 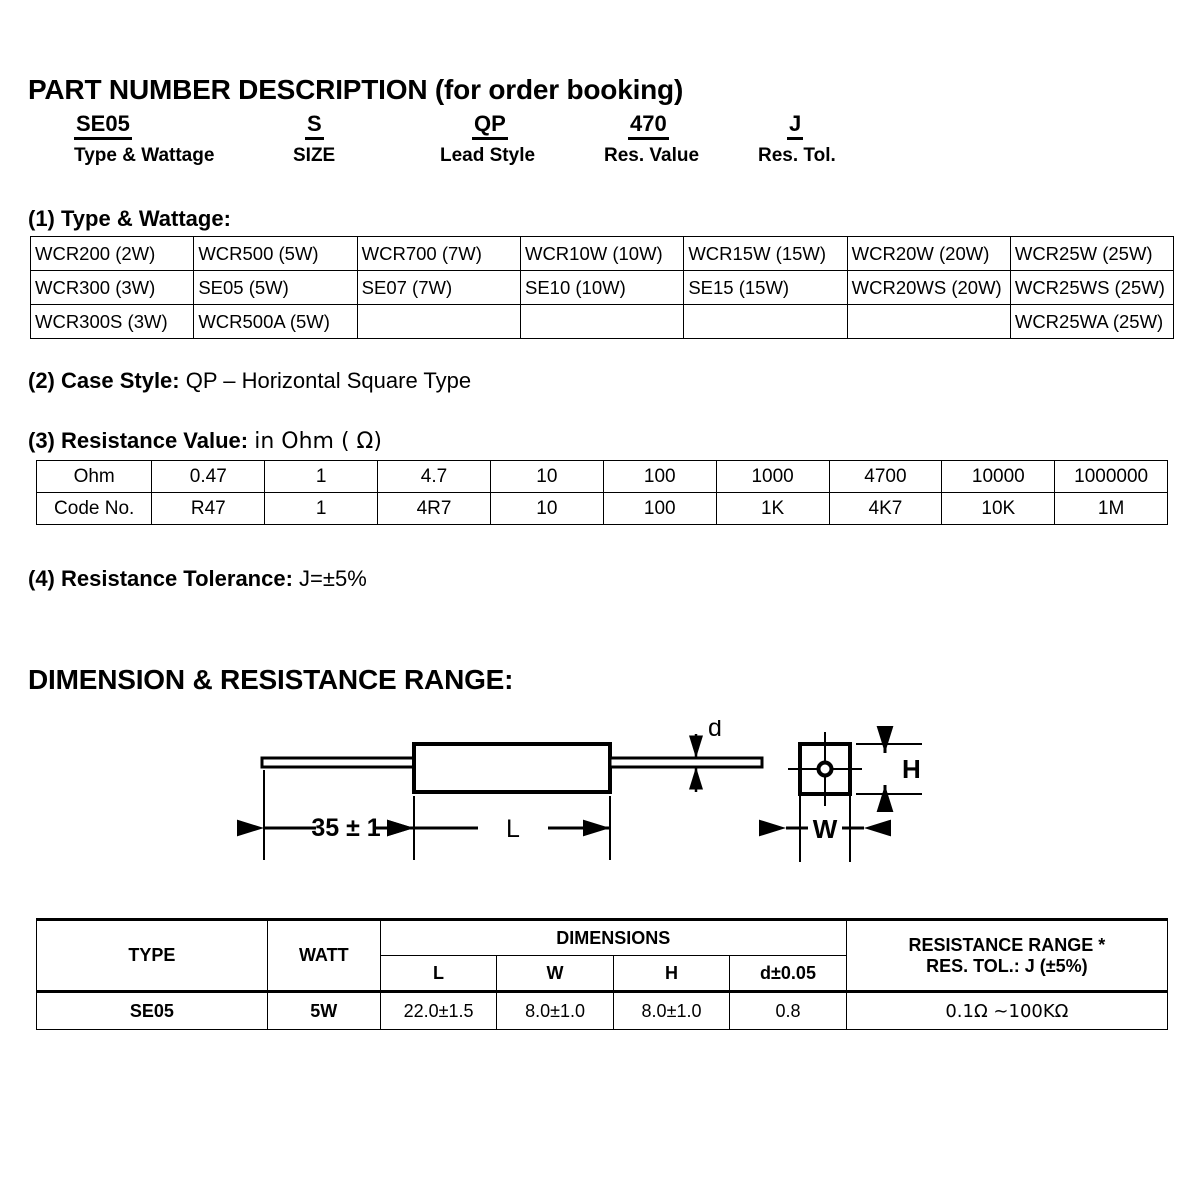 I want to click on table-cell: SE07 (7W), so click(x=438, y=287).